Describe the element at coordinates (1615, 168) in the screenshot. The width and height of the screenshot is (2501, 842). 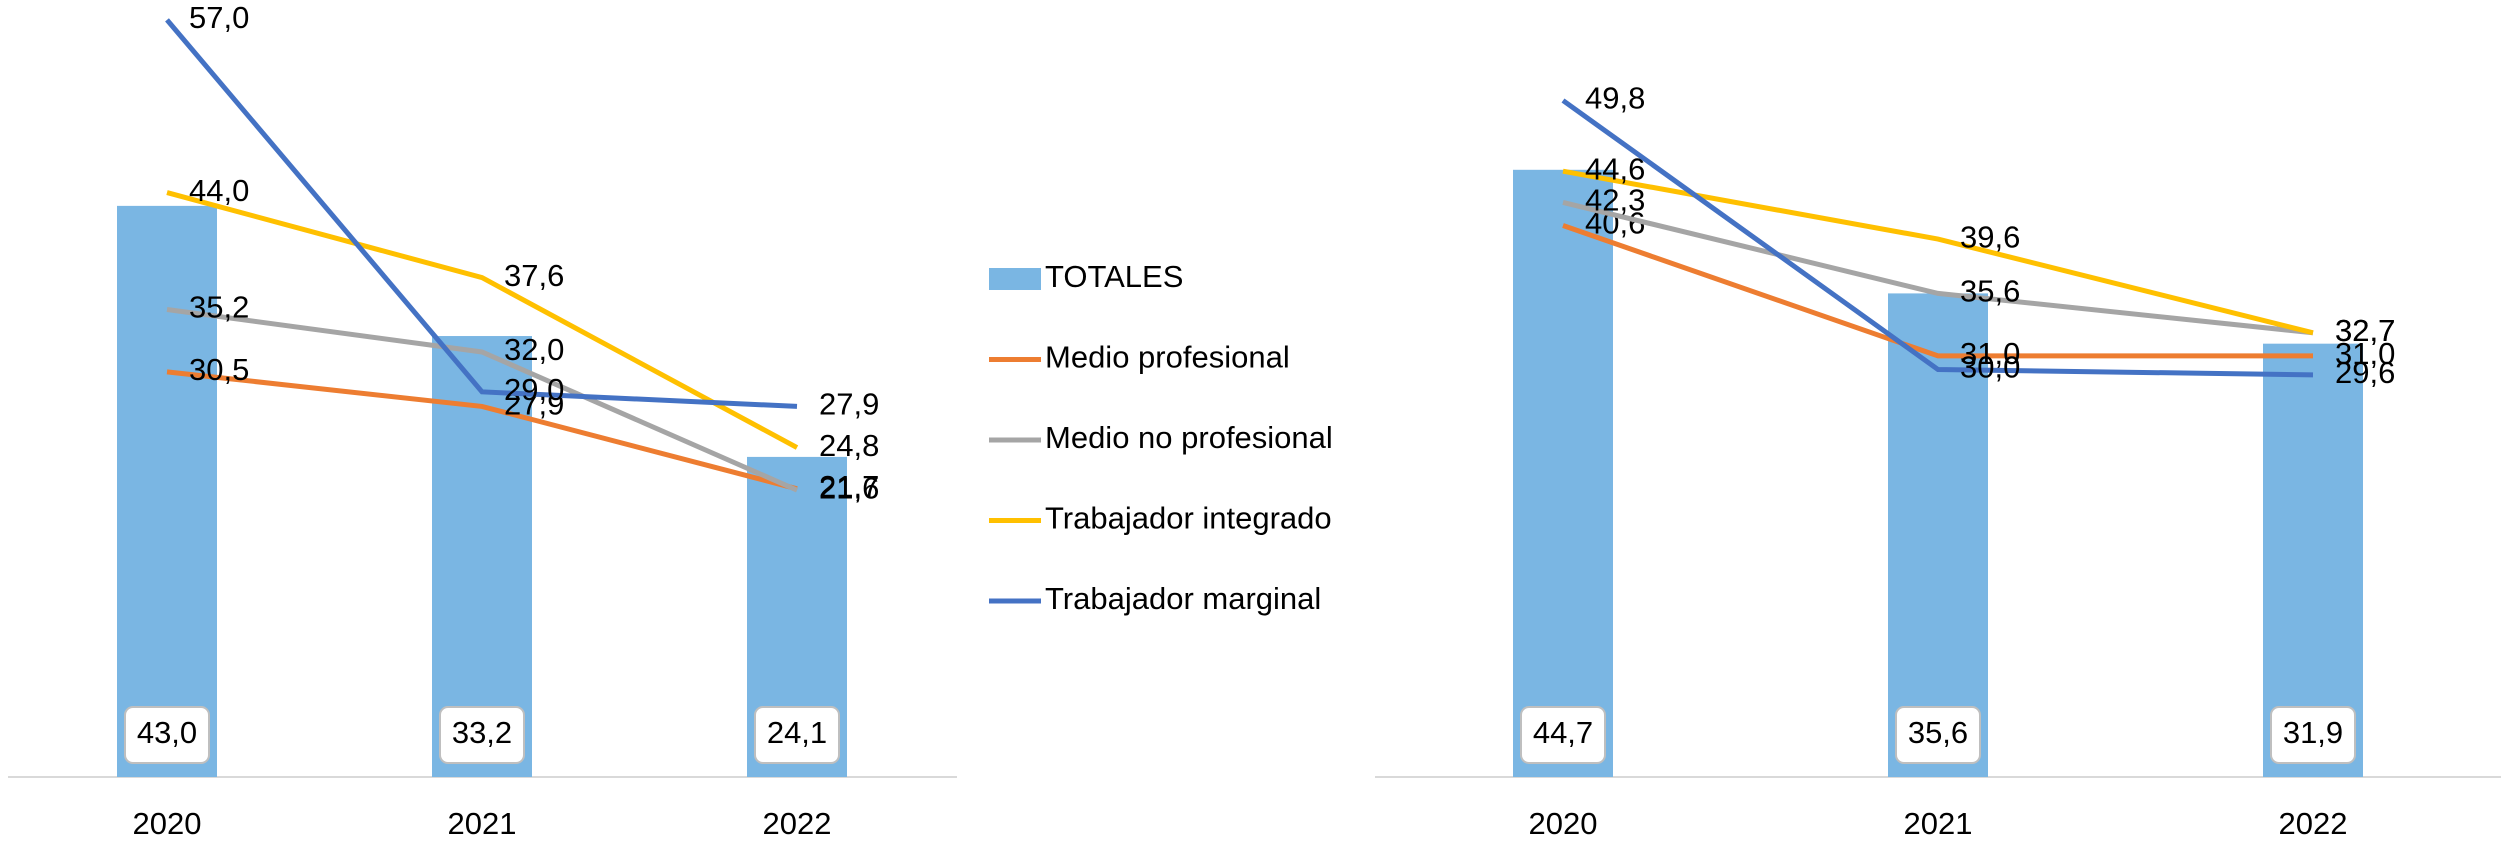
I see `data-label: 44,6` at that location.